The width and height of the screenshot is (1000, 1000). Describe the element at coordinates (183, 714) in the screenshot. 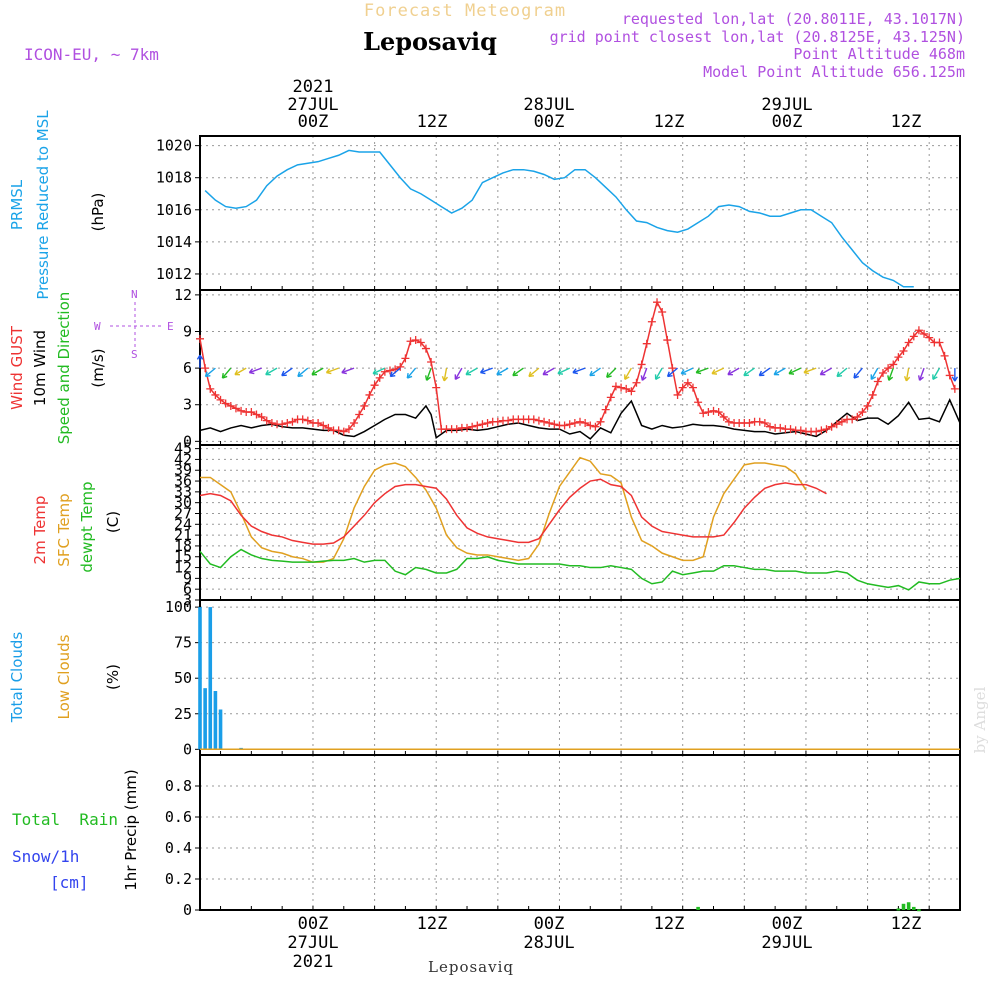

I see `y-tick-label: 25` at that location.